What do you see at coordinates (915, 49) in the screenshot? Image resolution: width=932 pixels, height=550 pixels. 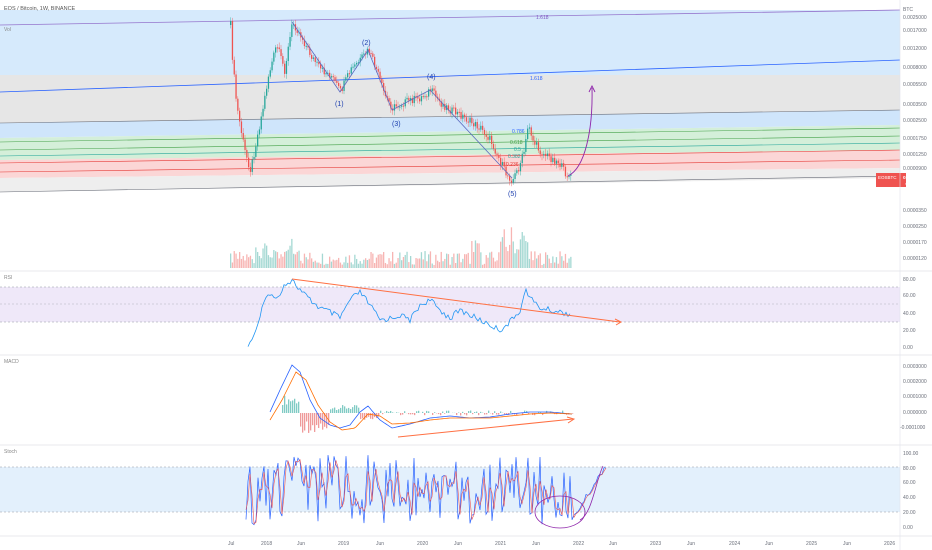 I see `price-tick-2: 0.0012000` at bounding box center [915, 49].